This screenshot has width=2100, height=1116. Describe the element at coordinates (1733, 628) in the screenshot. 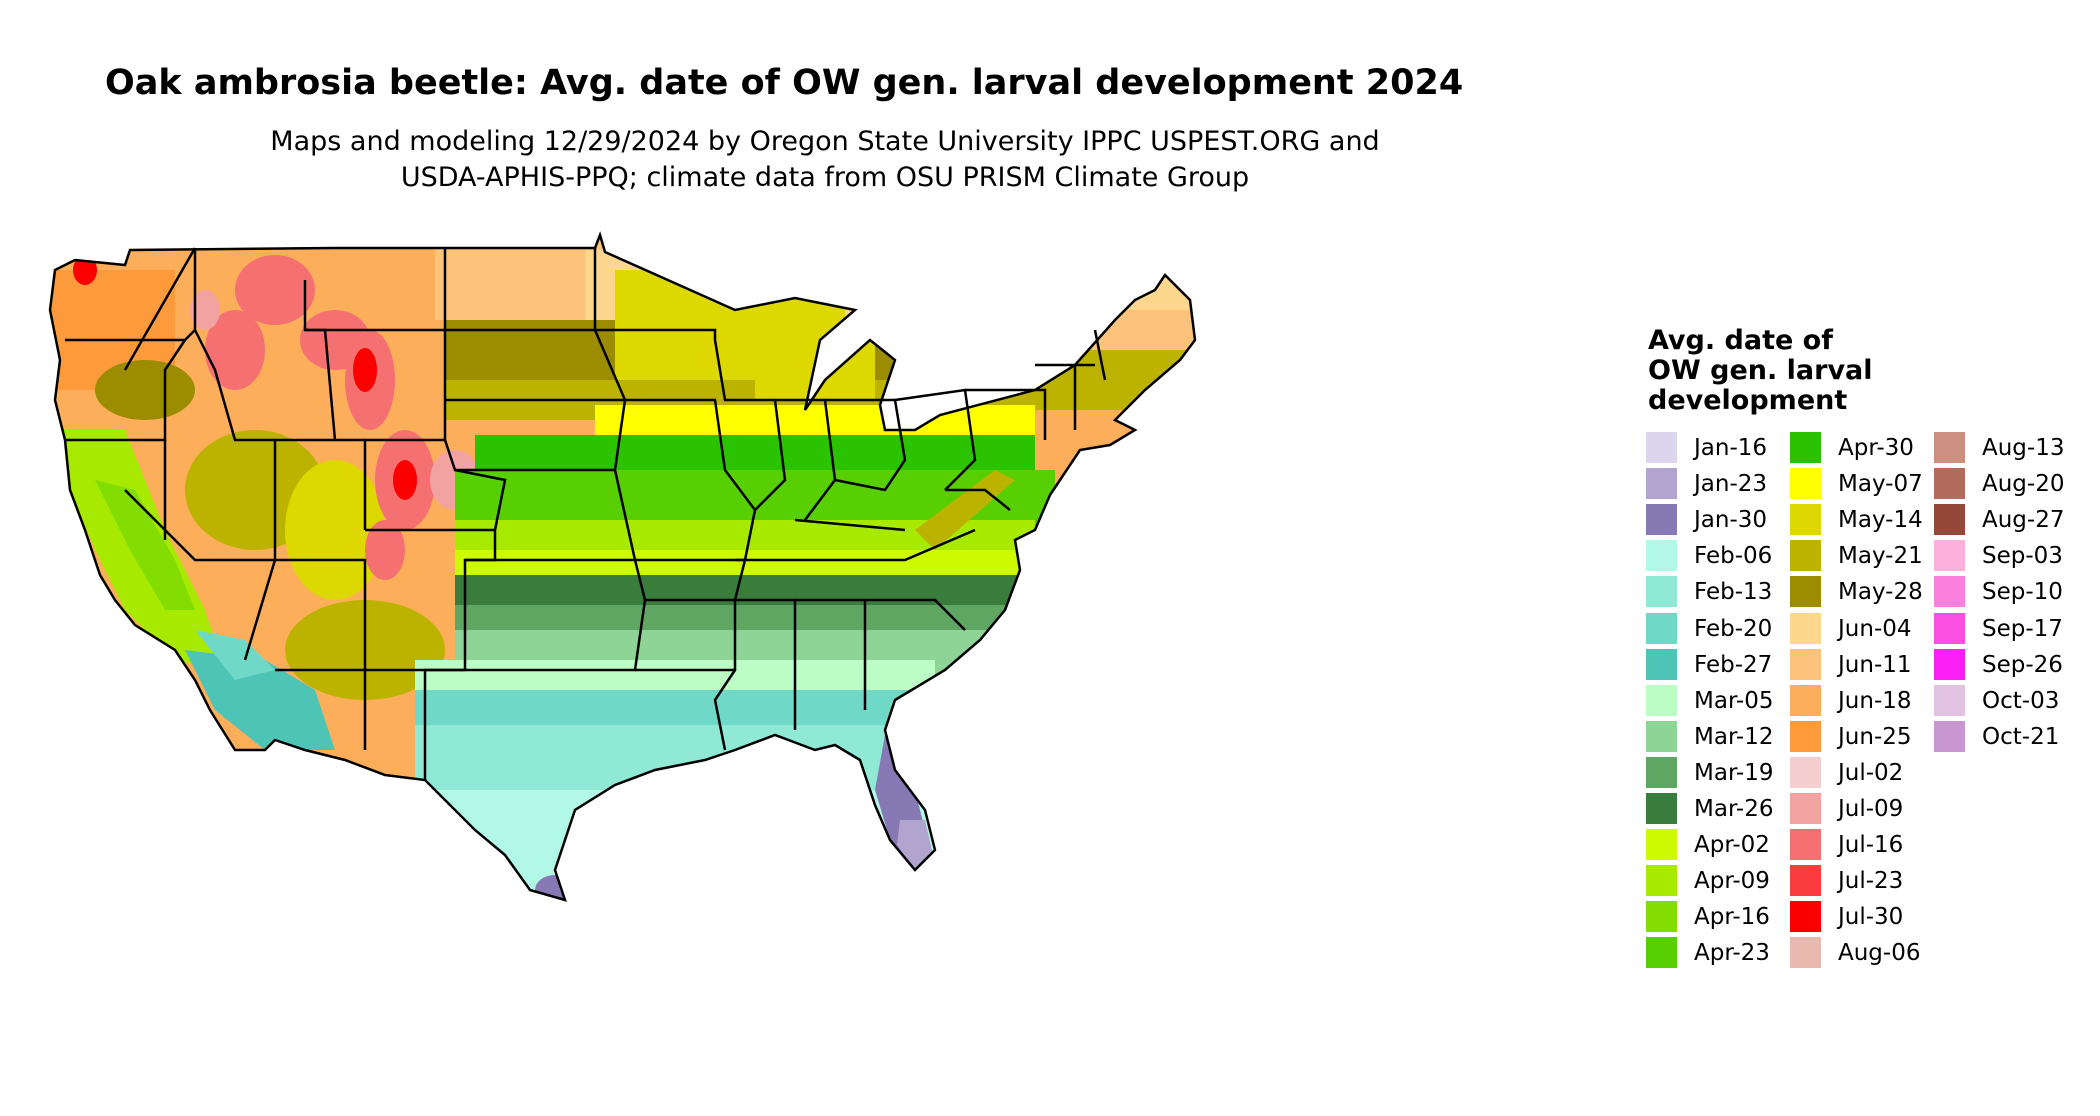

I see `legend-label: Feb-20` at that location.